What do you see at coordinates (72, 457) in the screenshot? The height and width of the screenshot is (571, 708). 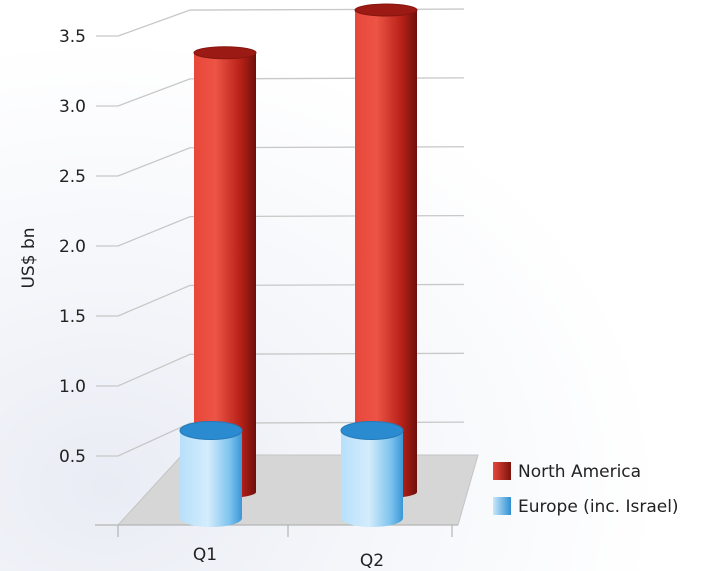 I see `y-tick-label: 0.5` at bounding box center [72, 457].